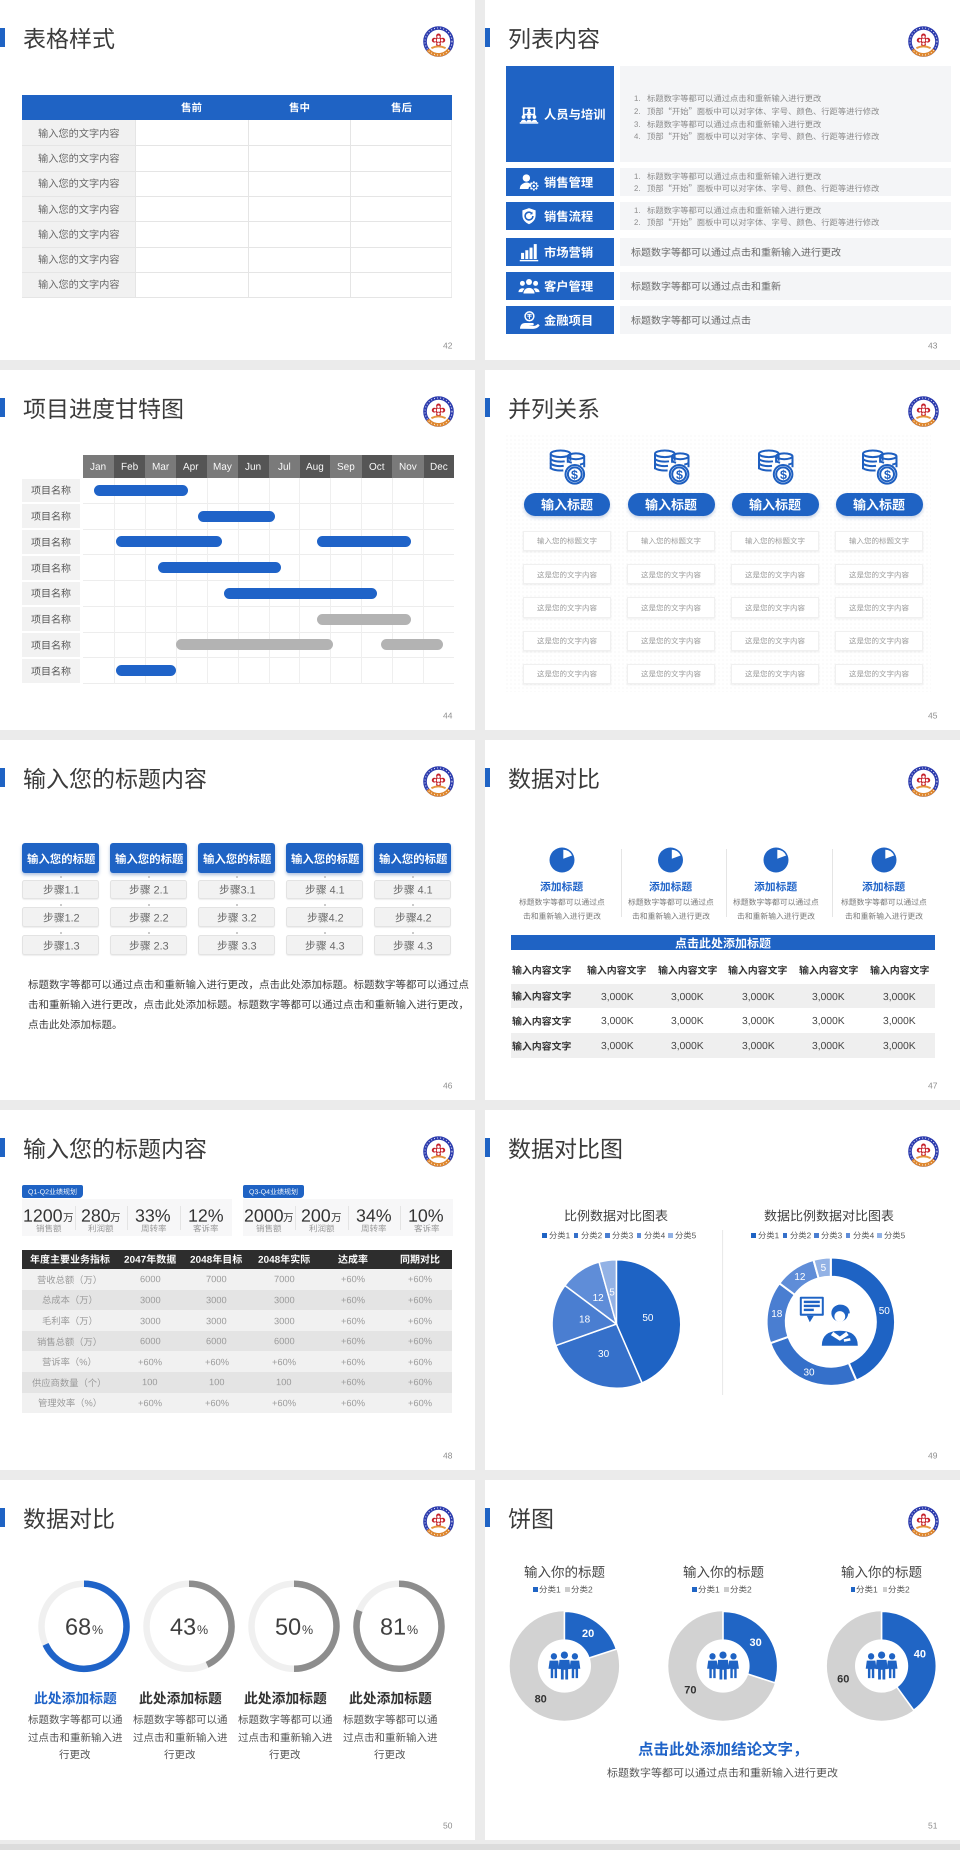 Image resolution: width=960 pixels, height=1850 pixels. I want to click on svg-text: 60, so click(843, 1679).